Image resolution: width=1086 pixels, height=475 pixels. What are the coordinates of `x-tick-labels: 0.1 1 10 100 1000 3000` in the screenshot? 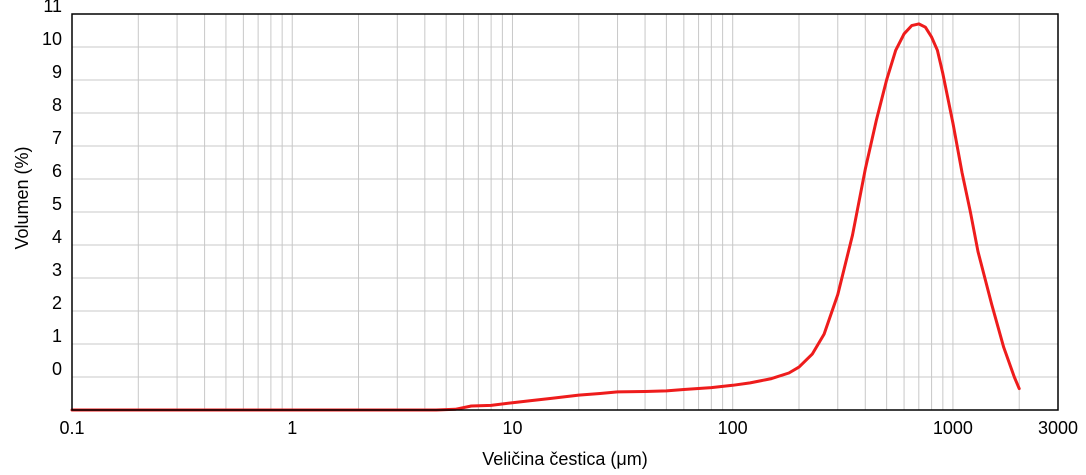 It's located at (568, 428).